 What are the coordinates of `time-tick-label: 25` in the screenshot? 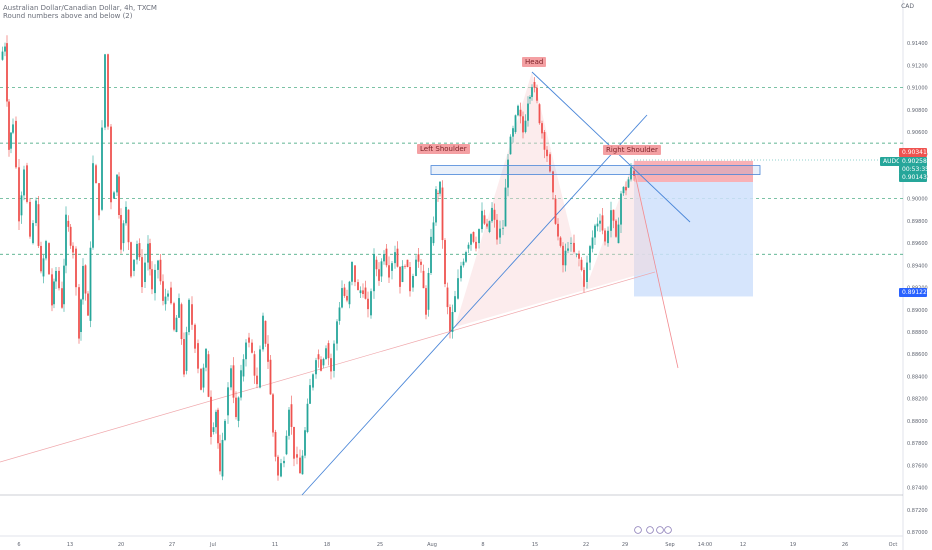 It's located at (380, 545).